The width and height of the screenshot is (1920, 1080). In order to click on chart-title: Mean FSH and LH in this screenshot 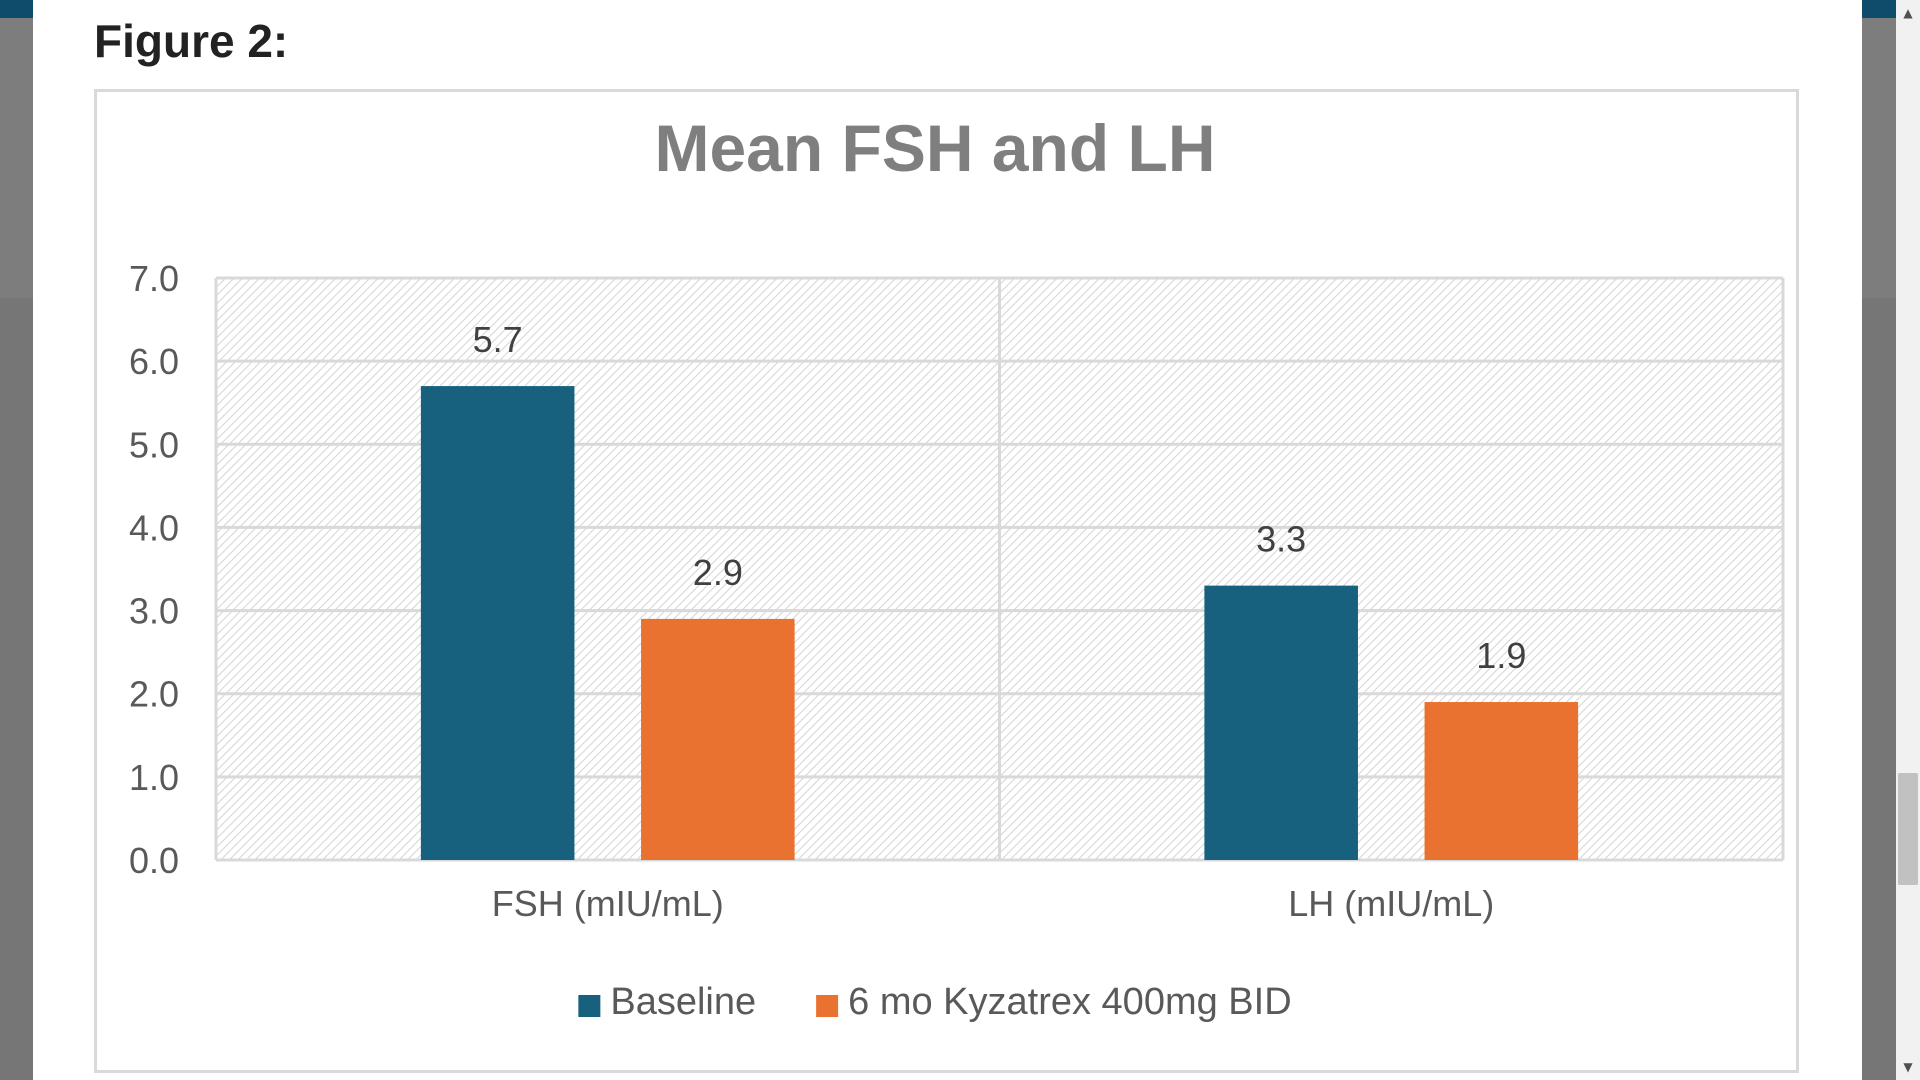, I will do `click(934, 148)`.